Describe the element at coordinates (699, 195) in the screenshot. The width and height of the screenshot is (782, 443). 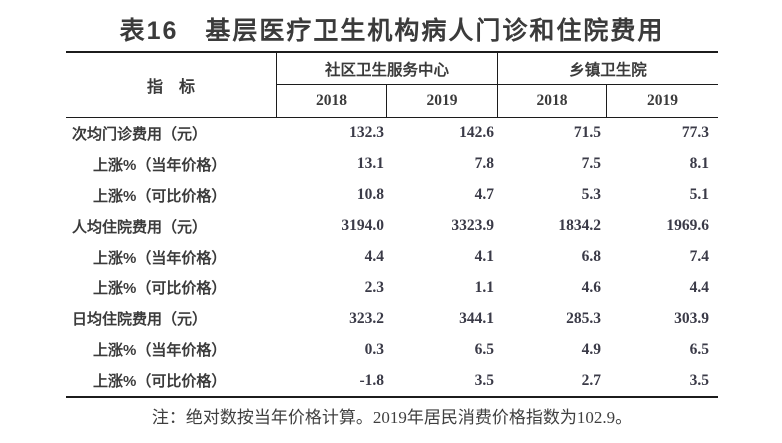
I see `value-cell: 5.1` at that location.